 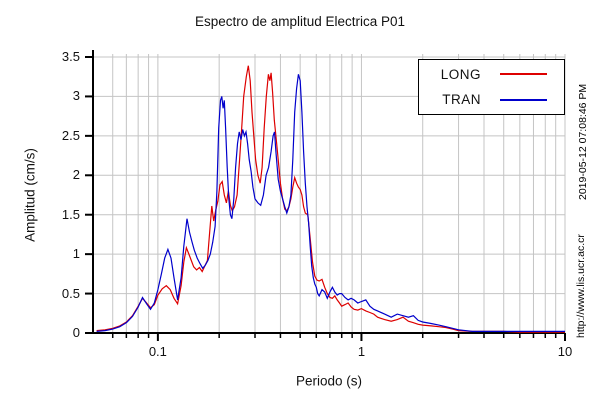 What do you see at coordinates (157, 351) in the screenshot?
I see `x-tick-label: 0.1` at bounding box center [157, 351].